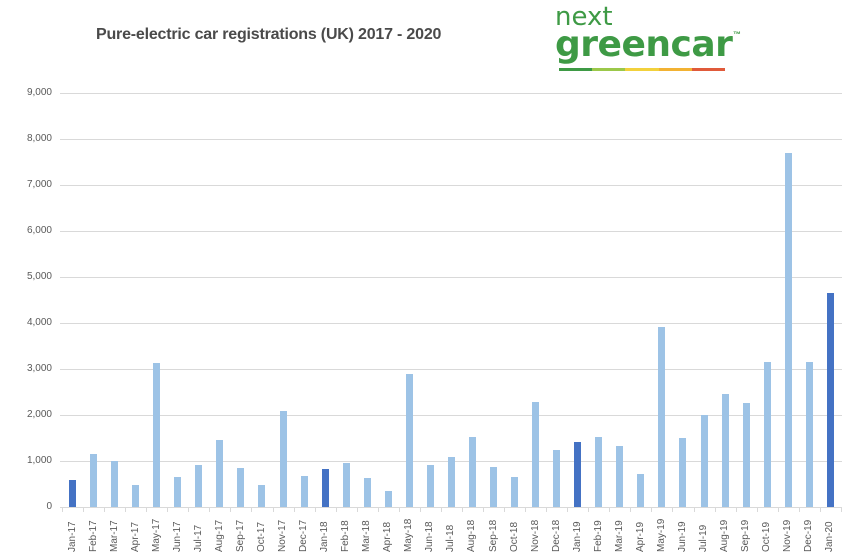 The height and width of the screenshot is (560, 863). I want to click on y-axis-label: 3,000, so click(39, 368).